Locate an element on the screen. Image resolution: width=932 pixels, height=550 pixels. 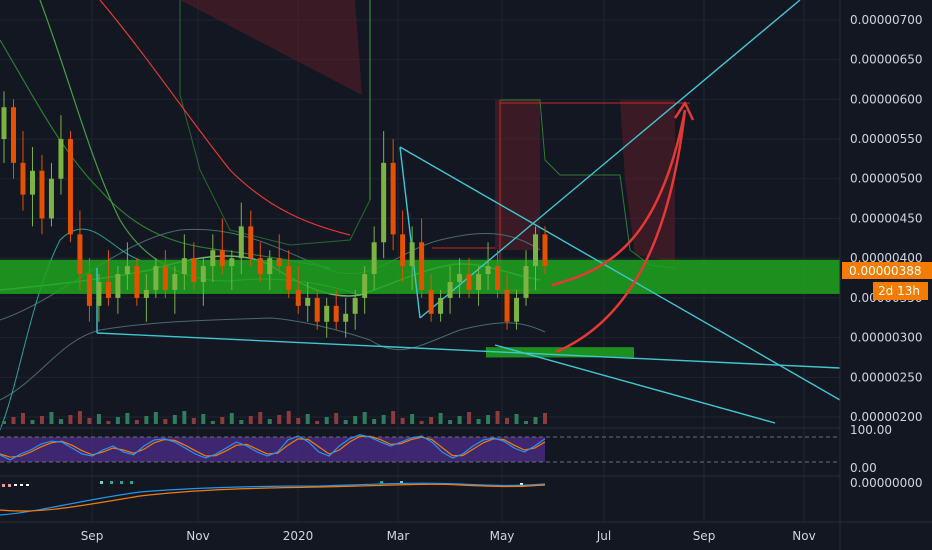
macd-zero-tick: 0.00000000 is located at coordinates (886, 483).